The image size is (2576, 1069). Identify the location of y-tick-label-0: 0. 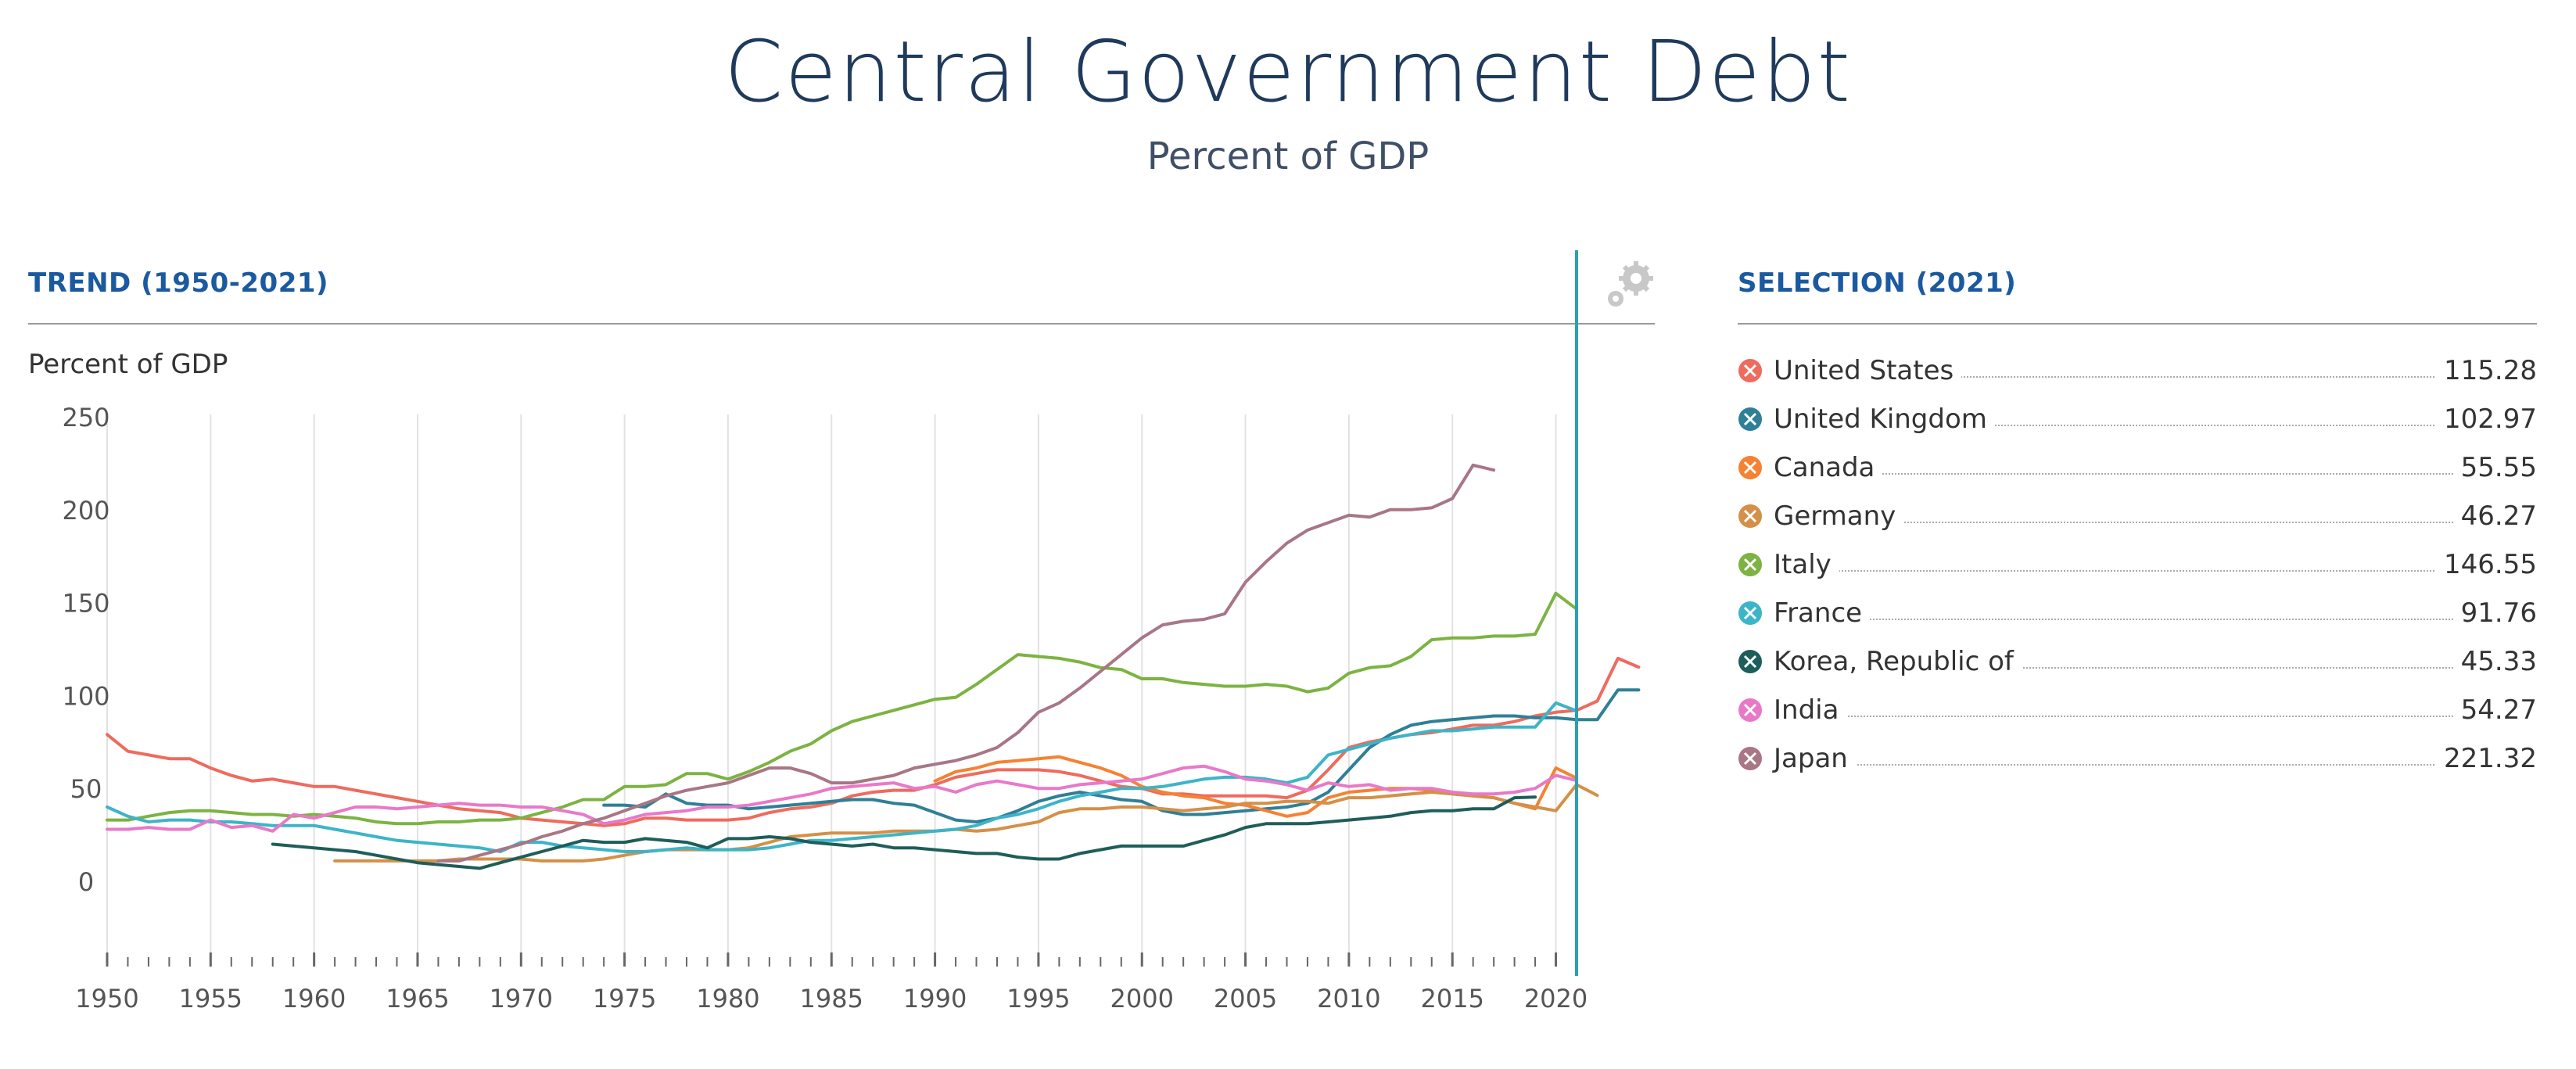
(86, 882).